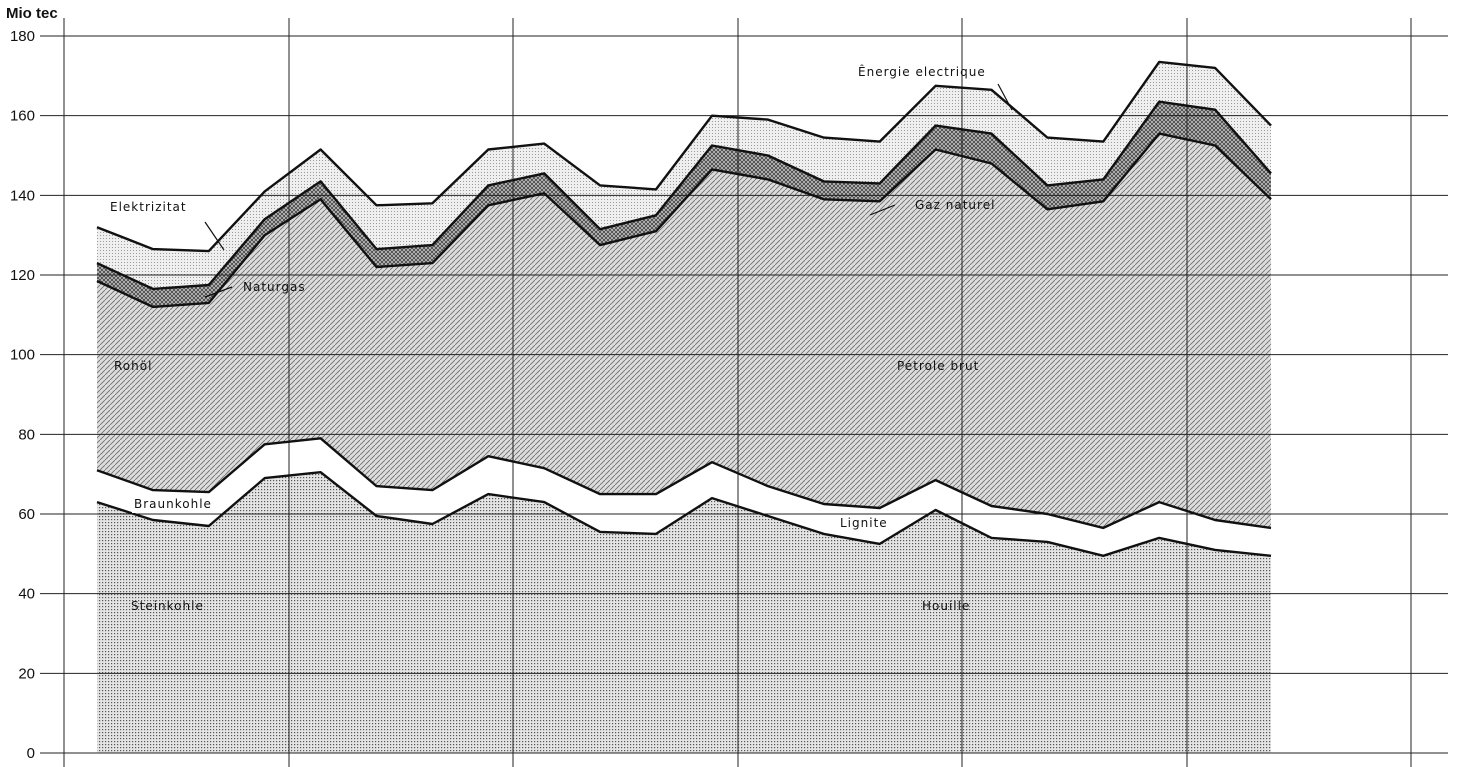  Describe the element at coordinates (26, 514) in the screenshot. I see `y-tick-label: 60` at that location.